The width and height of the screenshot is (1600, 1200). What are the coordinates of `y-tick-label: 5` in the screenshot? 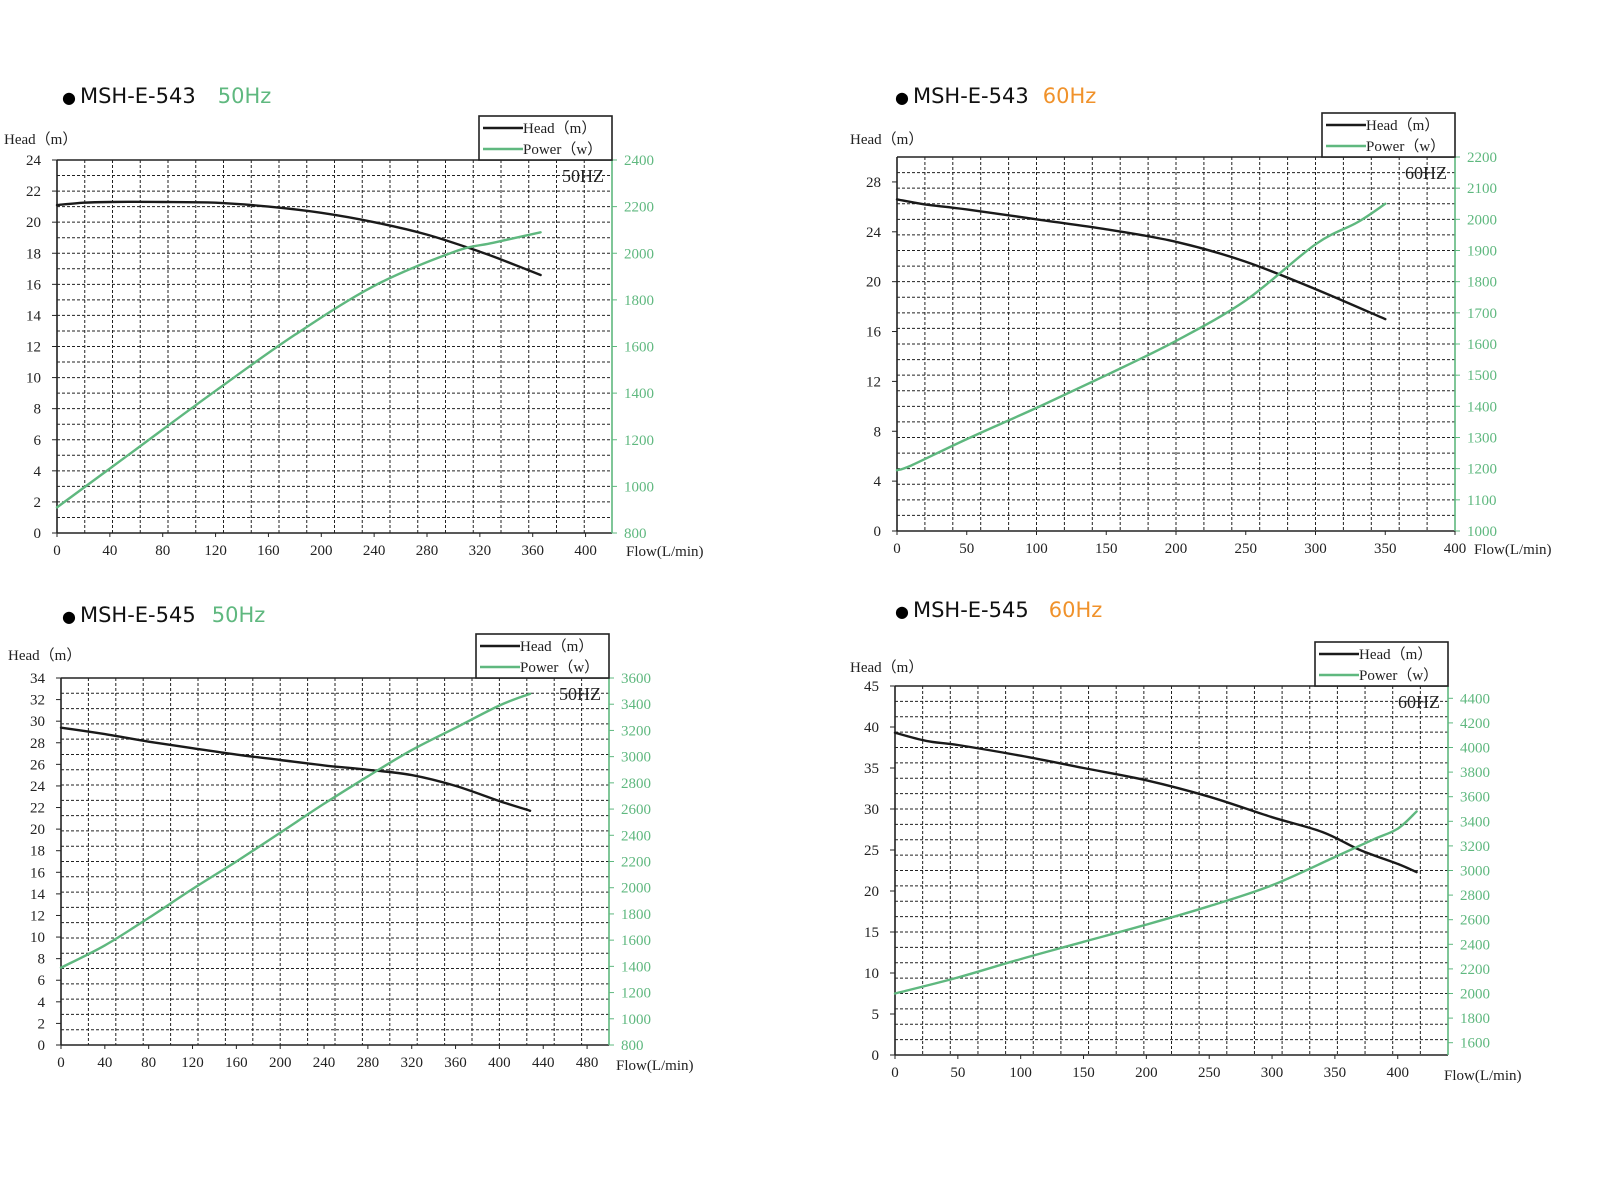 It's located at (876, 1015).